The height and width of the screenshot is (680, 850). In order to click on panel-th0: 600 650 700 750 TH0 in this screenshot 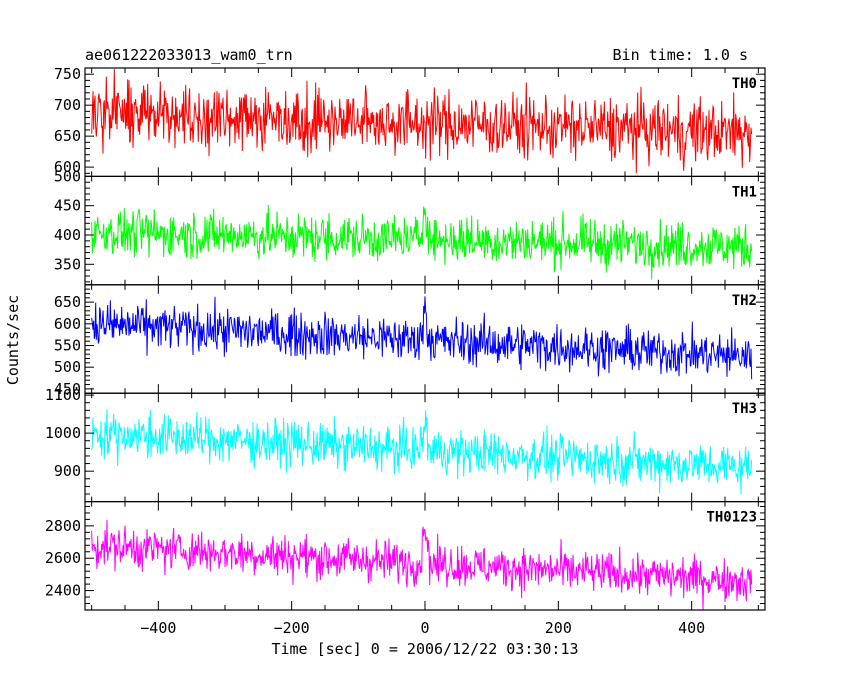, I will do `click(410, 121)`.